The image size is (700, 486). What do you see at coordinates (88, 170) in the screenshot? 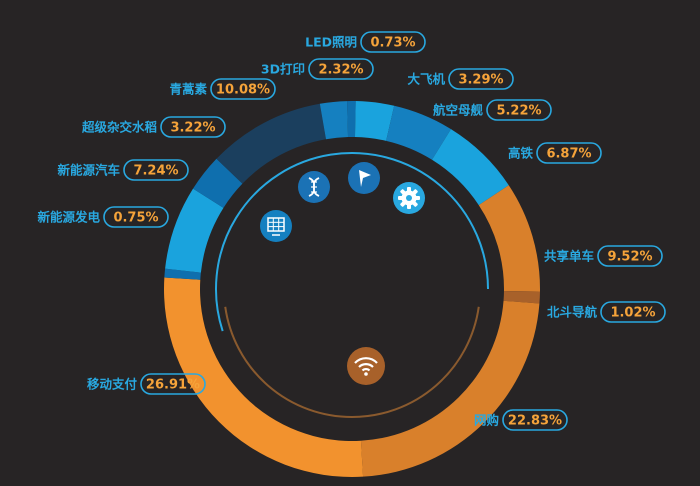
I see `slice-name-10: 新能源汽车` at bounding box center [88, 170].